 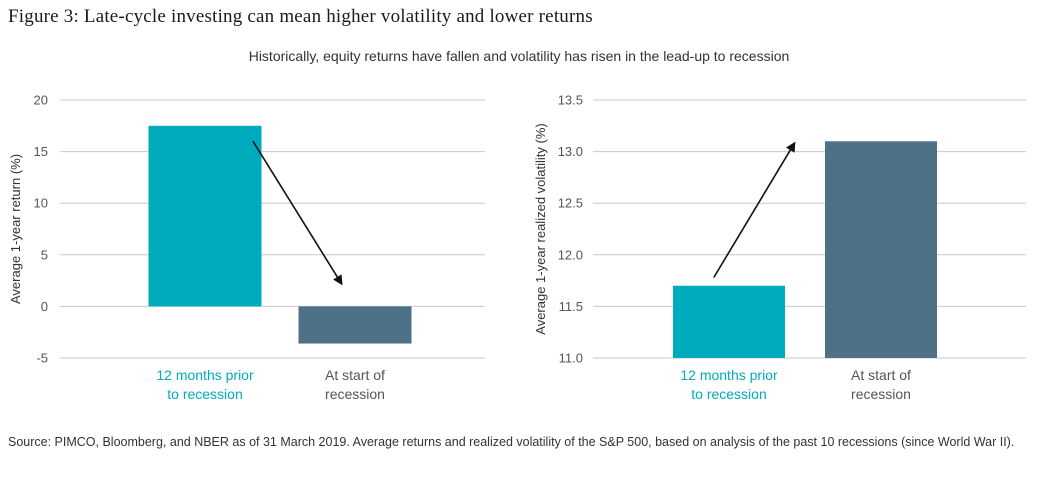 I want to click on y-tick-label: 5, so click(x=44, y=254).